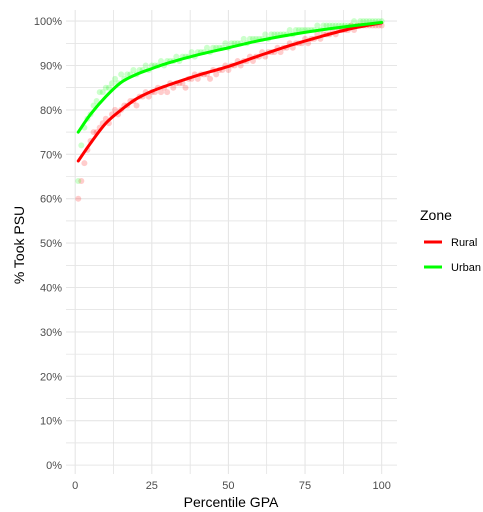  What do you see at coordinates (51, 377) in the screenshot?
I see `y-tick-label: 20%` at bounding box center [51, 377].